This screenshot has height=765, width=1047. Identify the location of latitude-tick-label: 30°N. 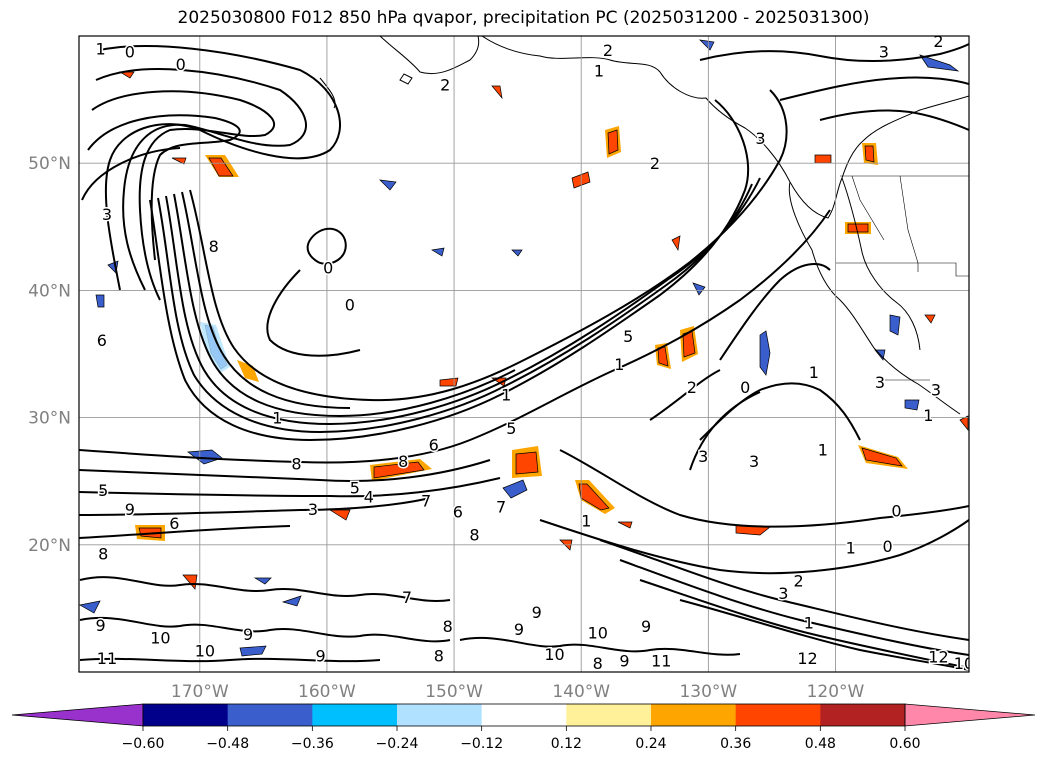
(49, 419).